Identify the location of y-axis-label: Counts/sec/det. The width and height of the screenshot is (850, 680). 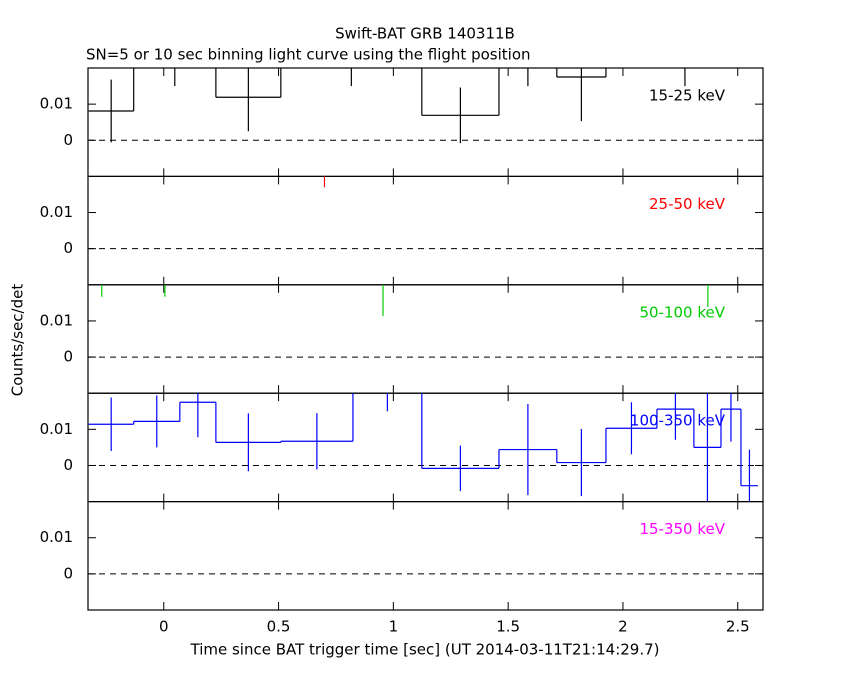
(18, 340).